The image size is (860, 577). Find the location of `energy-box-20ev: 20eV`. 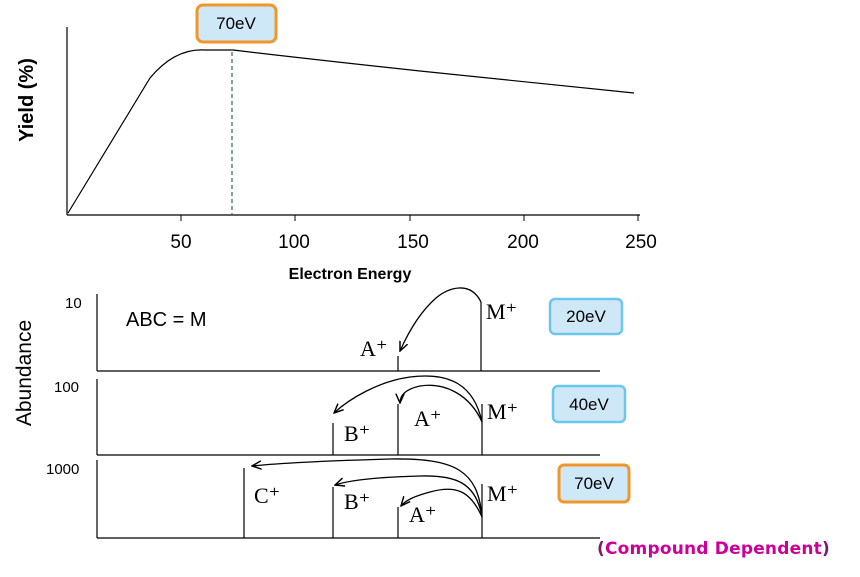

energy-box-20ev: 20eV is located at coordinates (586, 316).